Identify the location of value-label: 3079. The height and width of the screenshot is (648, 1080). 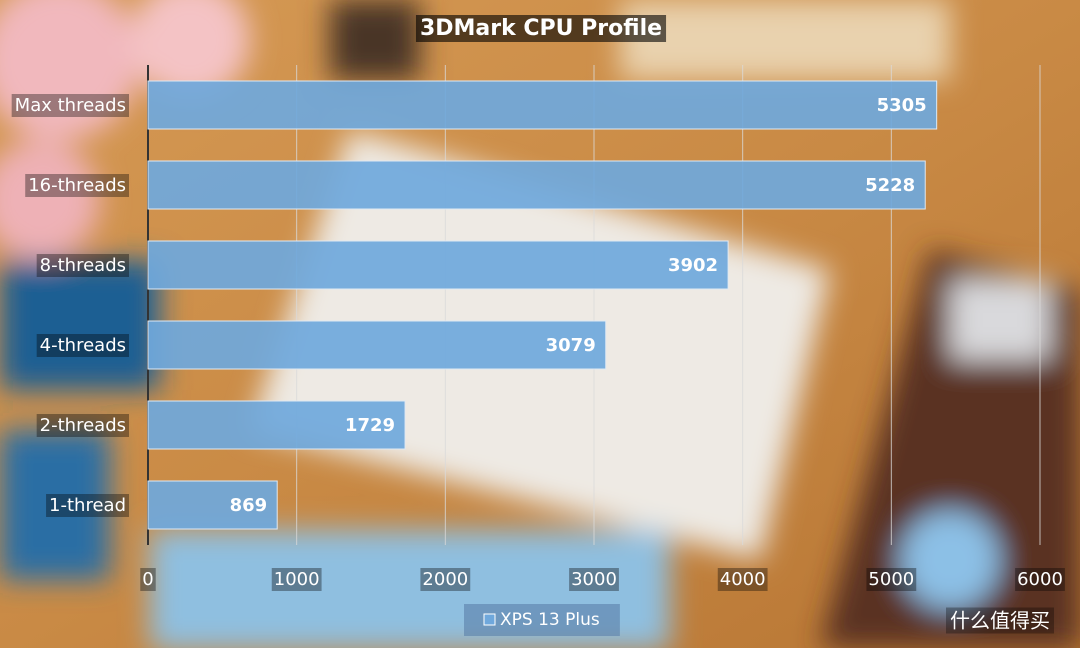
(571, 345).